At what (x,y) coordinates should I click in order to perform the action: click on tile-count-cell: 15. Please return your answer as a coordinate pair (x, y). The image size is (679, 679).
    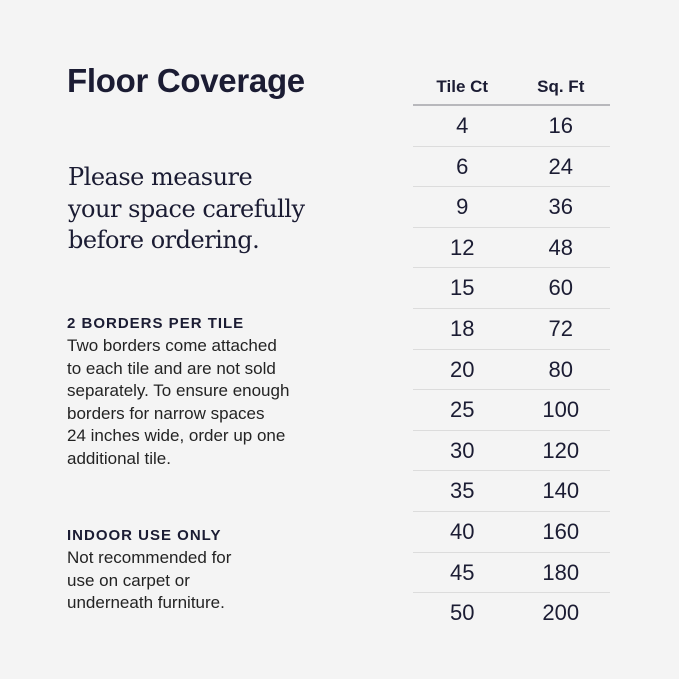
    Looking at the image, I should click on (462, 288).